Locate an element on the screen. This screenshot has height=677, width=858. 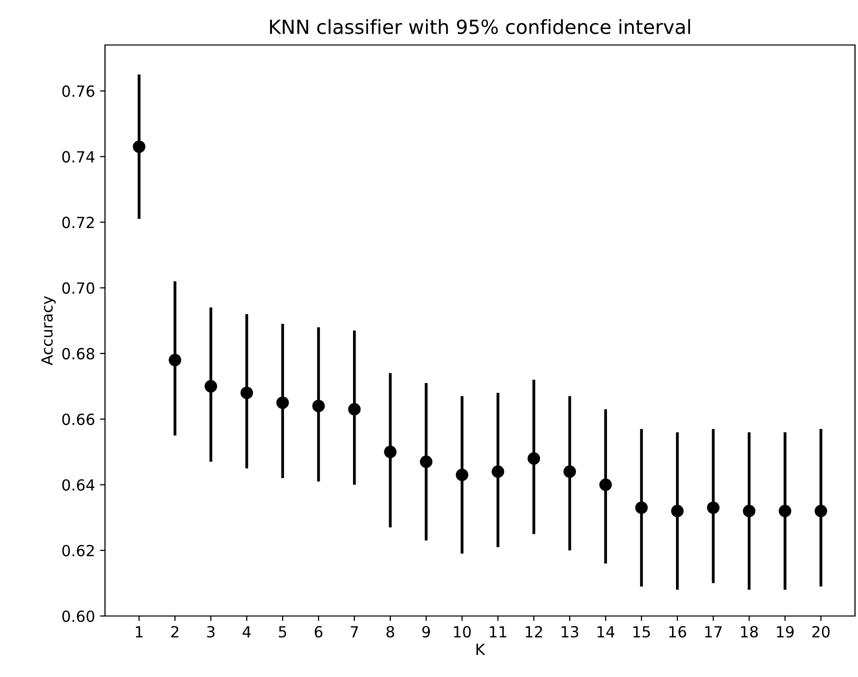
x-tick-label: 18 is located at coordinates (749, 632).